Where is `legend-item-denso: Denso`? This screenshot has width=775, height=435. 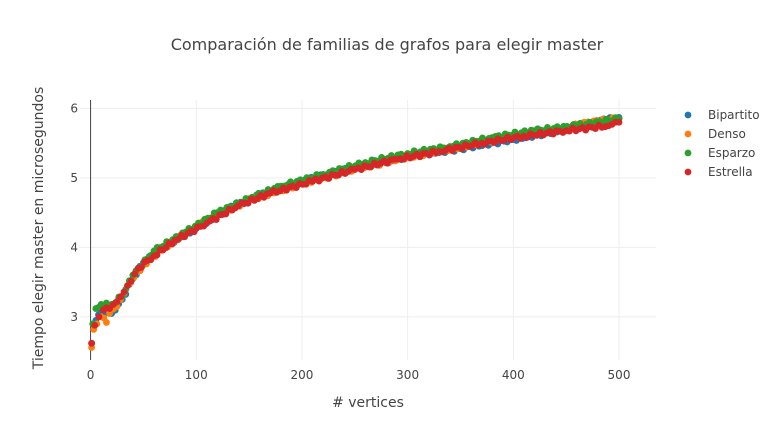 legend-item-denso: Denso is located at coordinates (715, 134).